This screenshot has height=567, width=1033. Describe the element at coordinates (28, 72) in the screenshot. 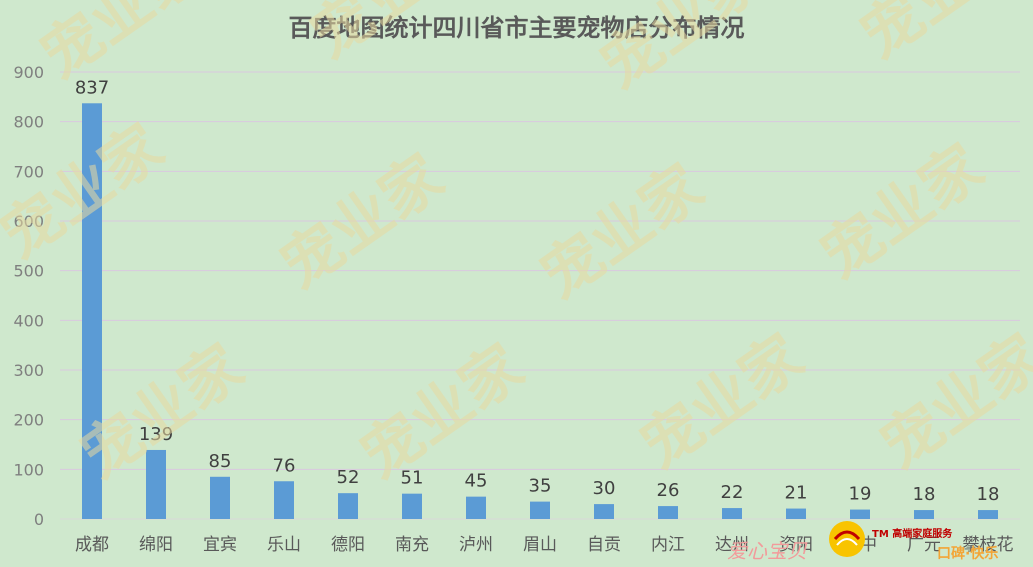

I see `y-tick-label: 900` at that location.